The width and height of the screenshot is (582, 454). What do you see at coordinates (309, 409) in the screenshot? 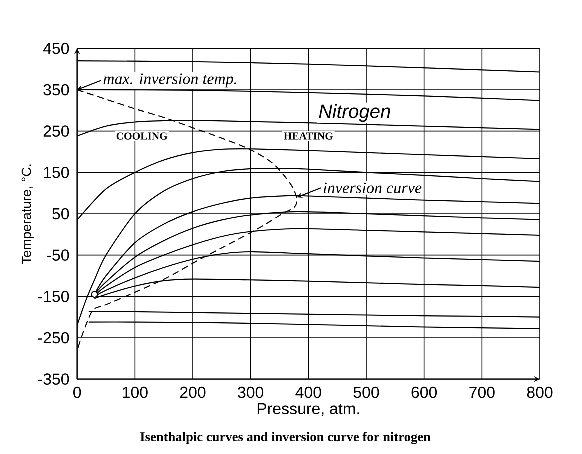
I see `x-axis-title: Pressure, atm.` at bounding box center [309, 409].